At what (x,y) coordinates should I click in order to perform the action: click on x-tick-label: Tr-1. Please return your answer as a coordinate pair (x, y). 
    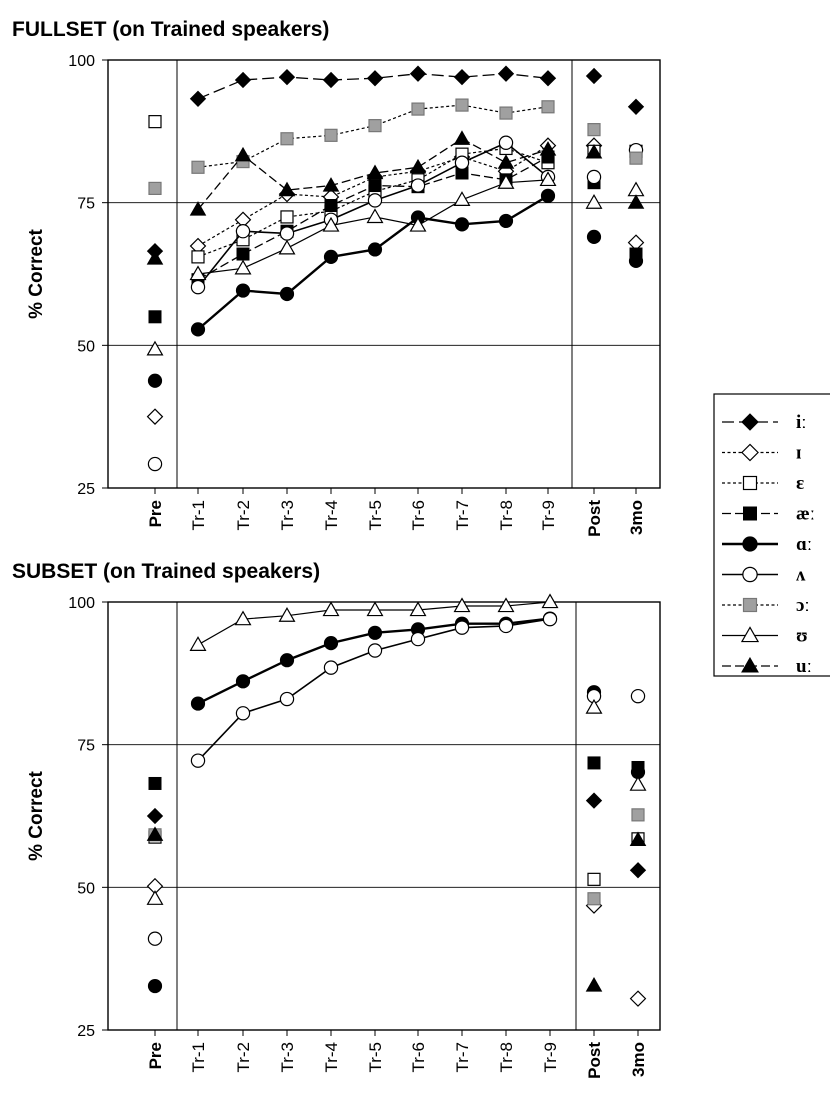
    Looking at the image, I should click on (198, 1057).